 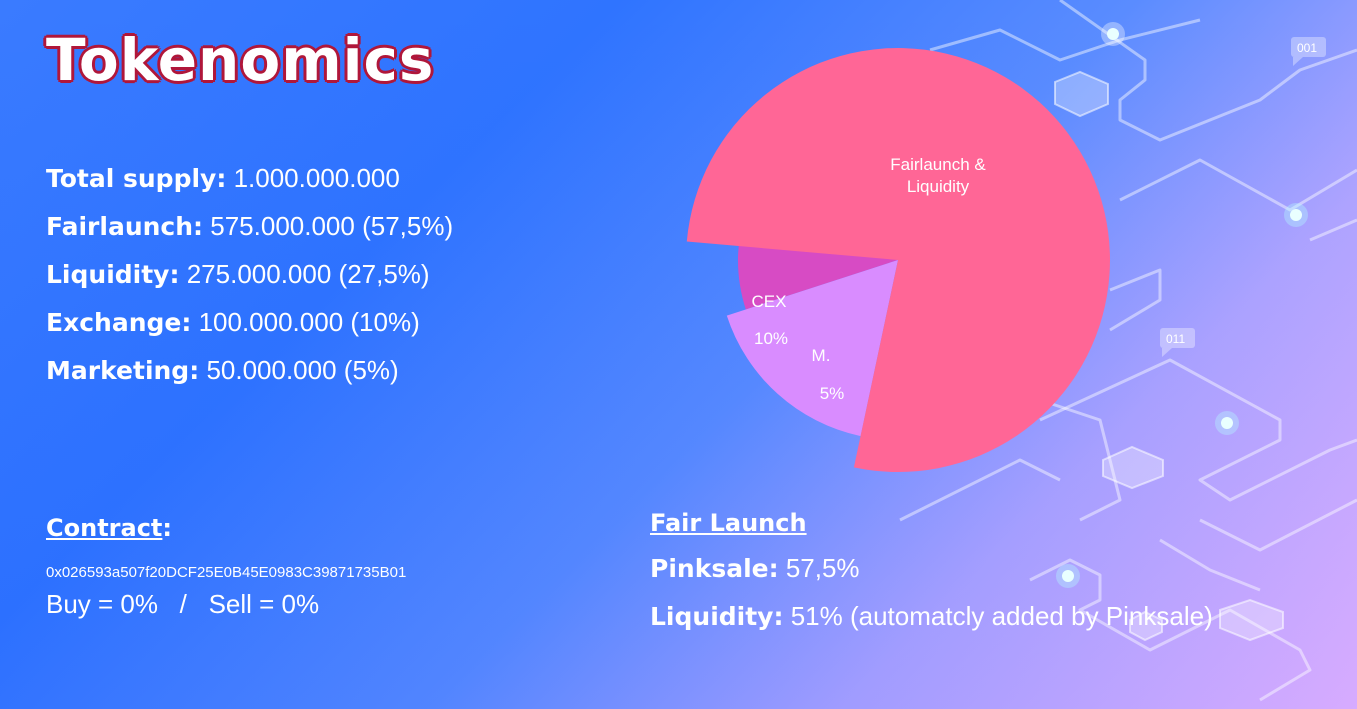 I want to click on tax-info: Buy = 0% / Sell = 0%, so click(x=183, y=604).